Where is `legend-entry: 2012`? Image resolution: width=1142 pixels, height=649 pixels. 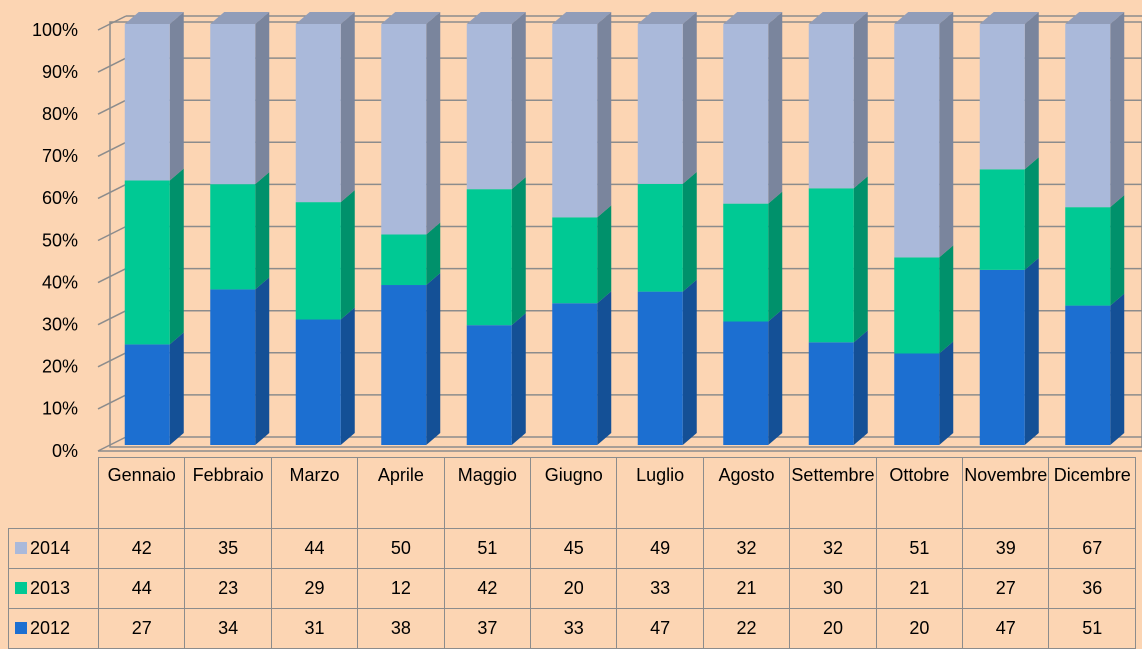 legend-entry: 2012 is located at coordinates (53, 628).